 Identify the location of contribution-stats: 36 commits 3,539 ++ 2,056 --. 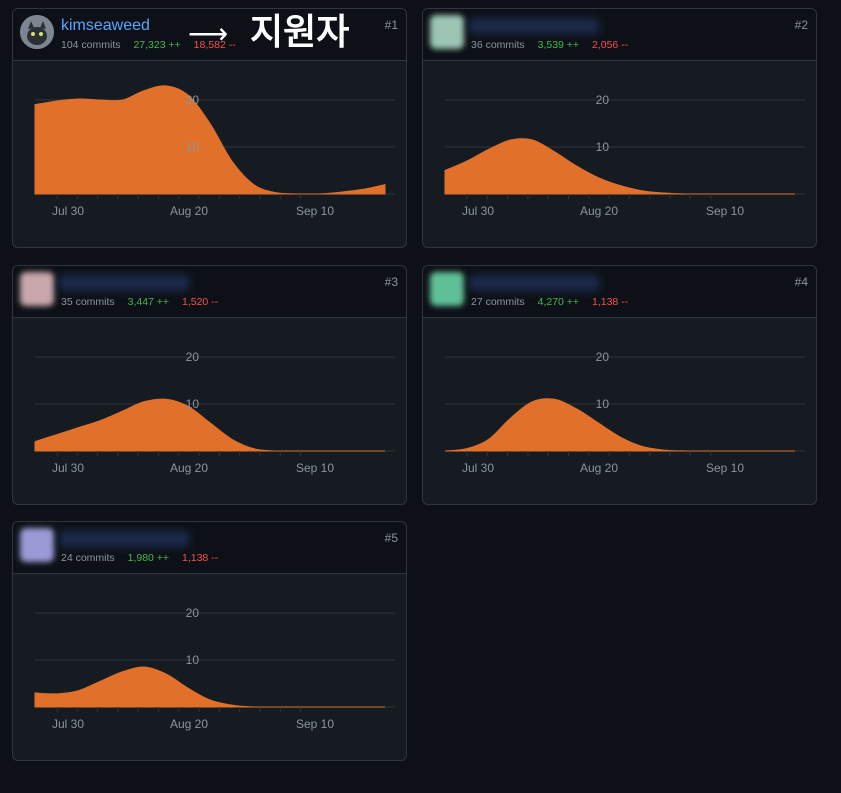
(549, 45).